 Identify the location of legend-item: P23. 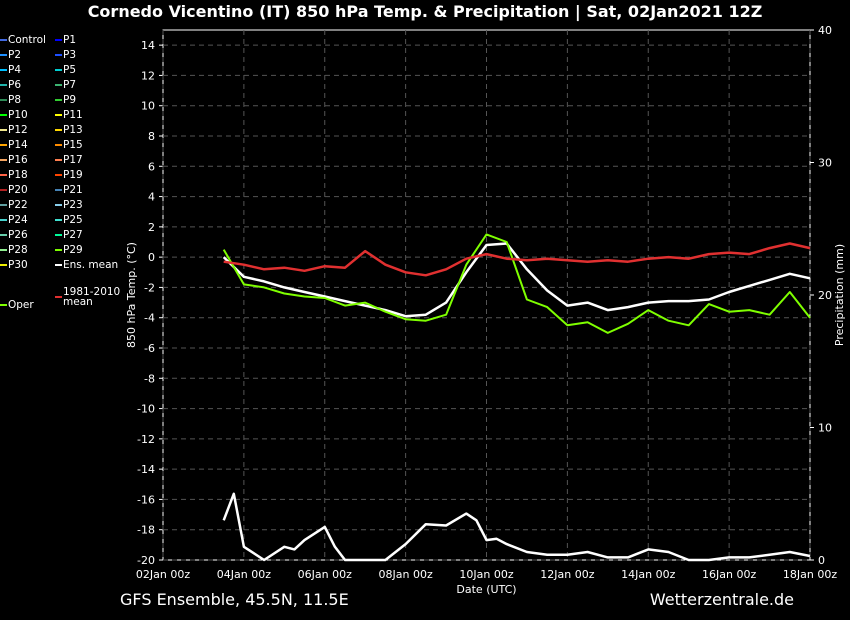
(69, 205).